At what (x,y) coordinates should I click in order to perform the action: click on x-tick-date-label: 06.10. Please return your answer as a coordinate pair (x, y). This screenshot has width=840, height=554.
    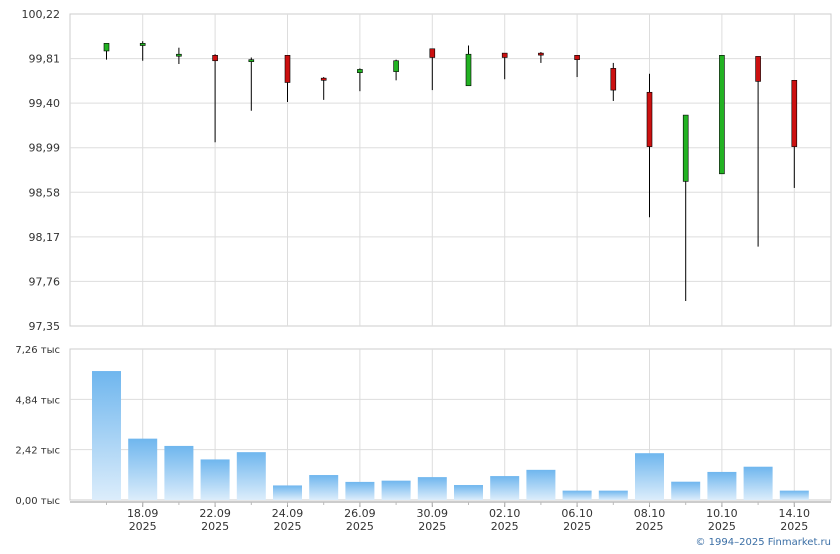
    Looking at the image, I should click on (577, 513).